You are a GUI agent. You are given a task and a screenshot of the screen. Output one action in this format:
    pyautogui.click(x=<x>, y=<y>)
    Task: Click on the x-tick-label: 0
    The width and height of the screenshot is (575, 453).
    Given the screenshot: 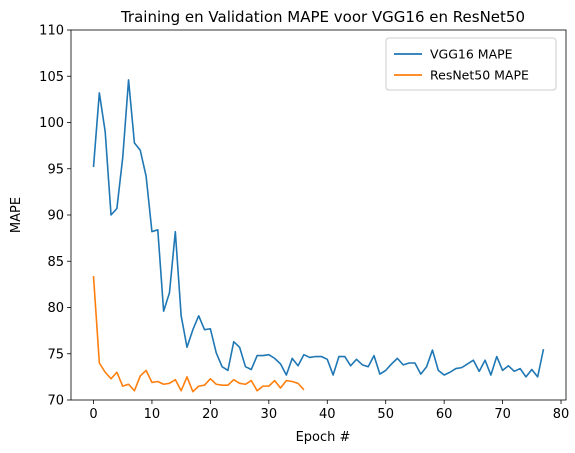 What is the action you would take?
    pyautogui.click(x=93, y=414)
    